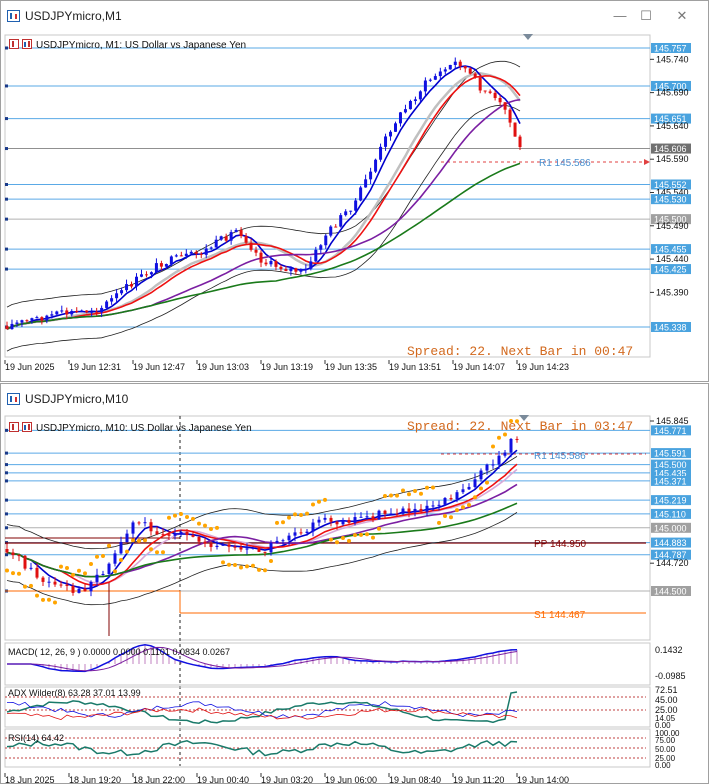  What do you see at coordinates (354, 16) in the screenshot?
I see `title-bar: USDJPYmicro,M1 — ☐ ✕` at bounding box center [354, 16].